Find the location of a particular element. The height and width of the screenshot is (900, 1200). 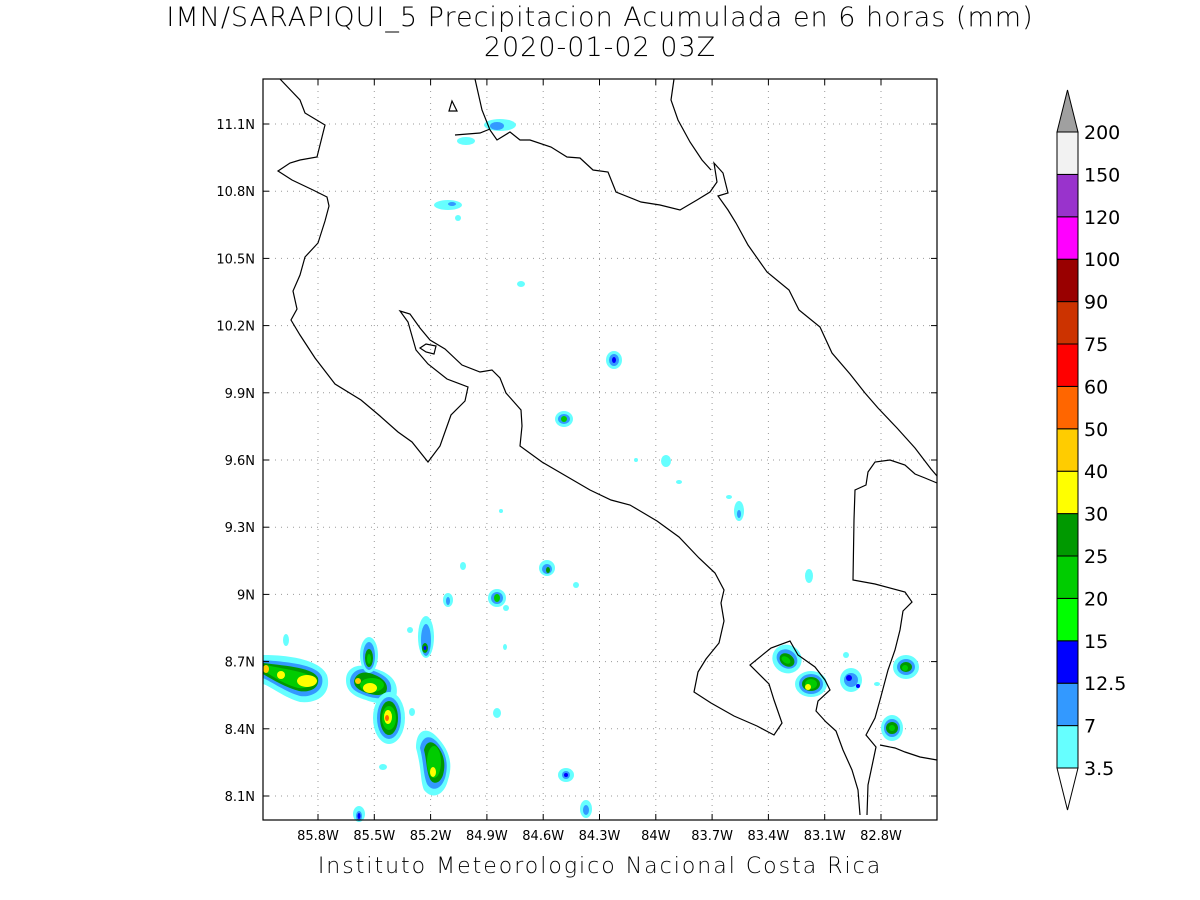

map-subtitle-datetime: 2020-01-02 03Z is located at coordinates (600, 47).